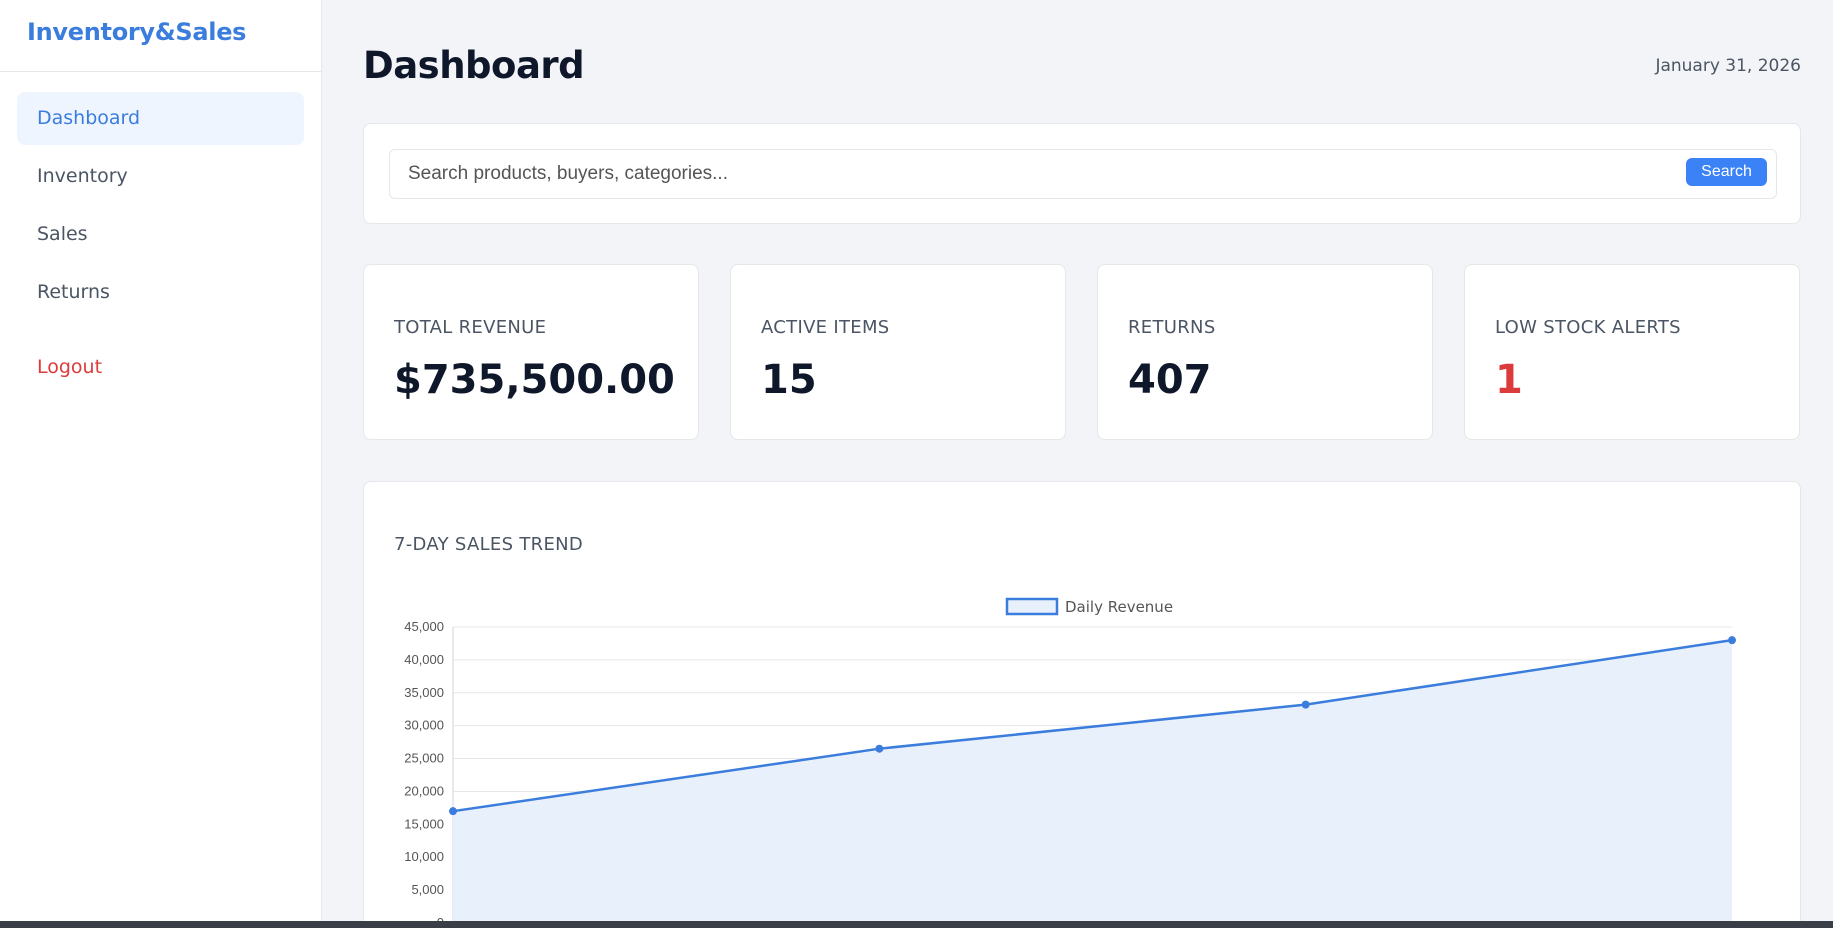 This screenshot has width=1833, height=928. I want to click on brand-logo: Inventory&Sales, so click(160, 36).